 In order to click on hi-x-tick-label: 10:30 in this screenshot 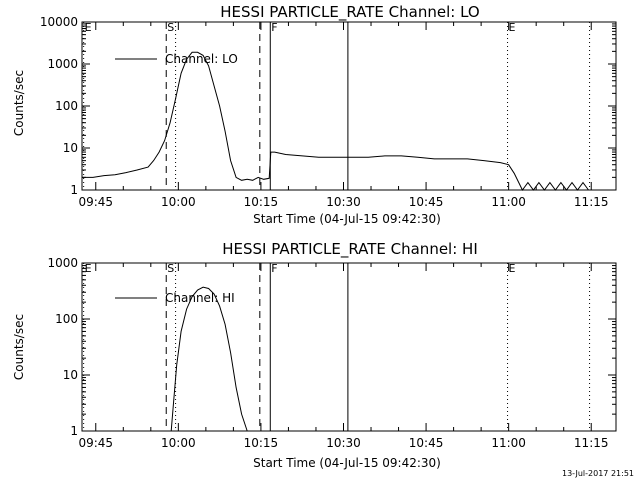, I will do `click(343, 443)`.